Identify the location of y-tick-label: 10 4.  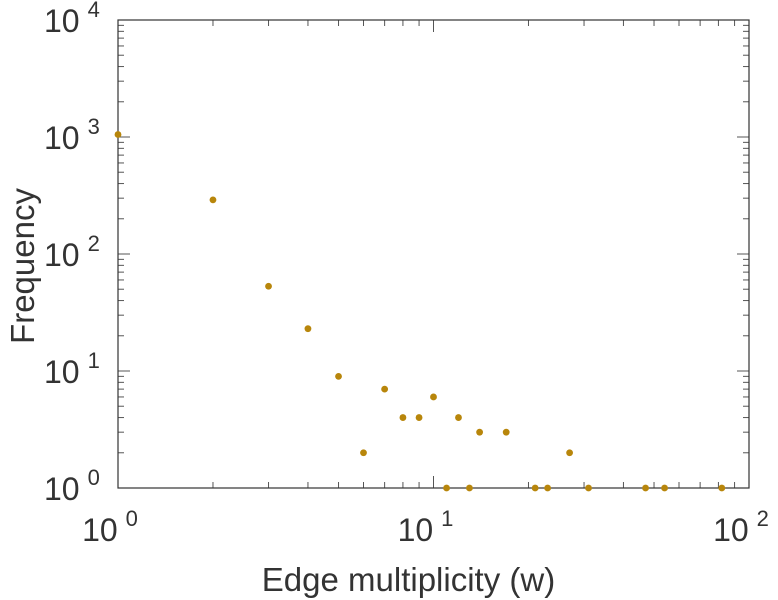
(72, 19).